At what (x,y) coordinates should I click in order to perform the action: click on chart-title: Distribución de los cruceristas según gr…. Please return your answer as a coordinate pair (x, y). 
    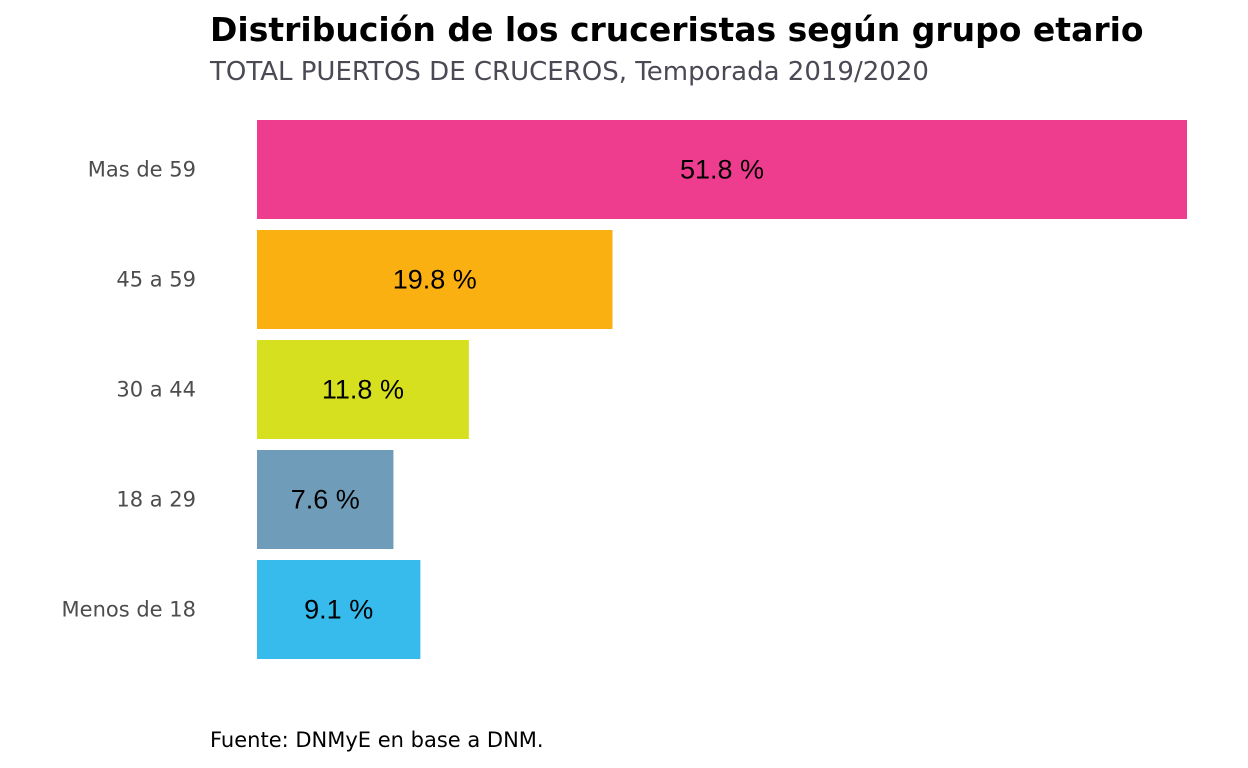
    Looking at the image, I should click on (677, 29).